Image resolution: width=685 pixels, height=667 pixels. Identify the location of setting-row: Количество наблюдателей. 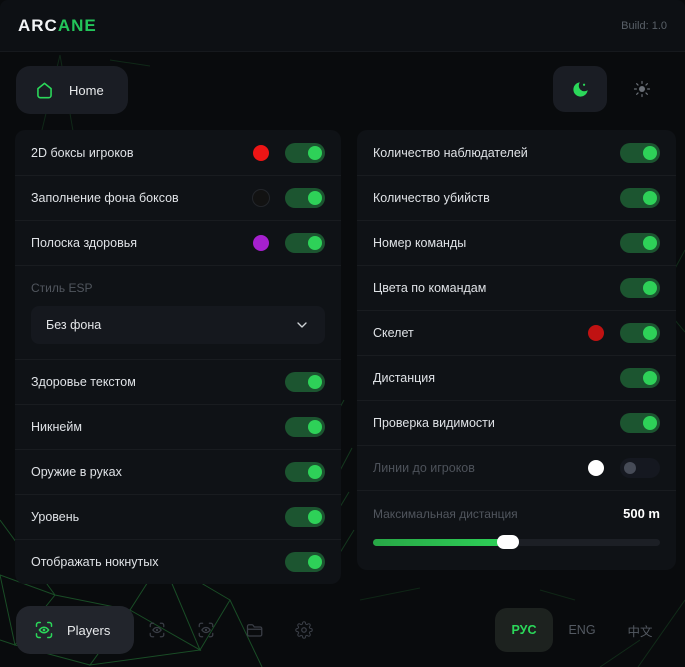
(516, 152).